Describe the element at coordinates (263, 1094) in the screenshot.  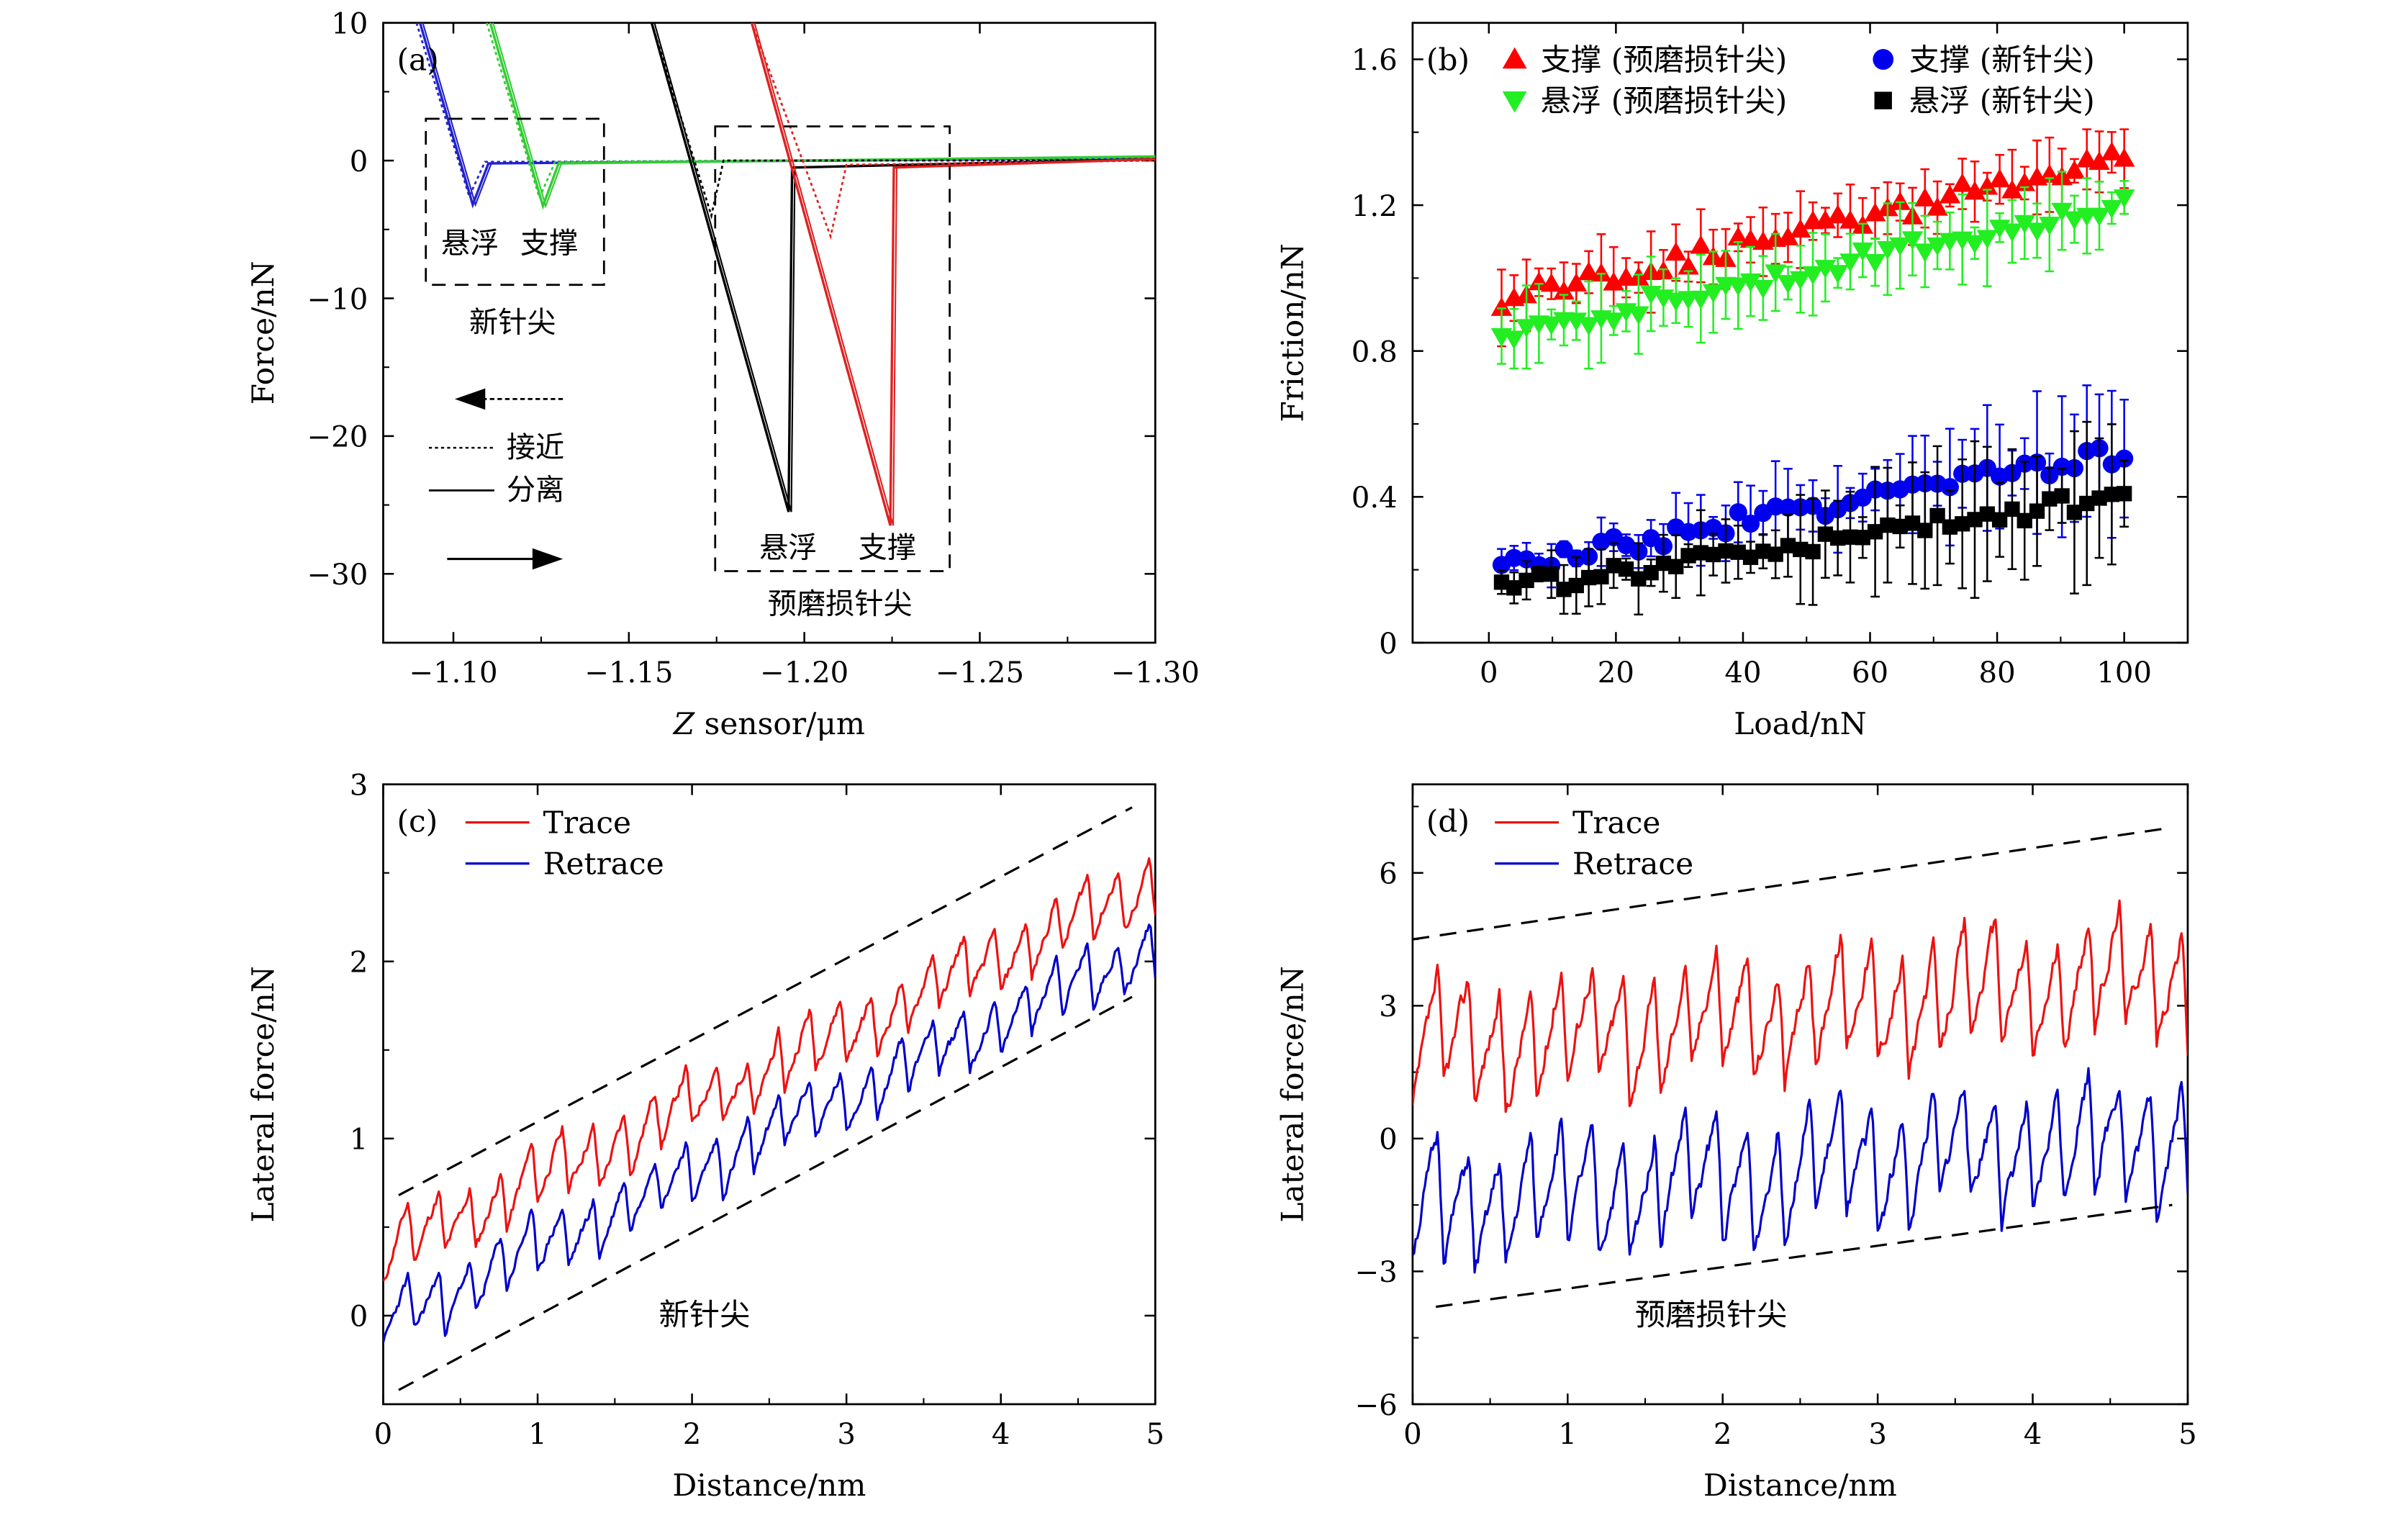
I see `y-axis-label: Lateral force/nN` at that location.